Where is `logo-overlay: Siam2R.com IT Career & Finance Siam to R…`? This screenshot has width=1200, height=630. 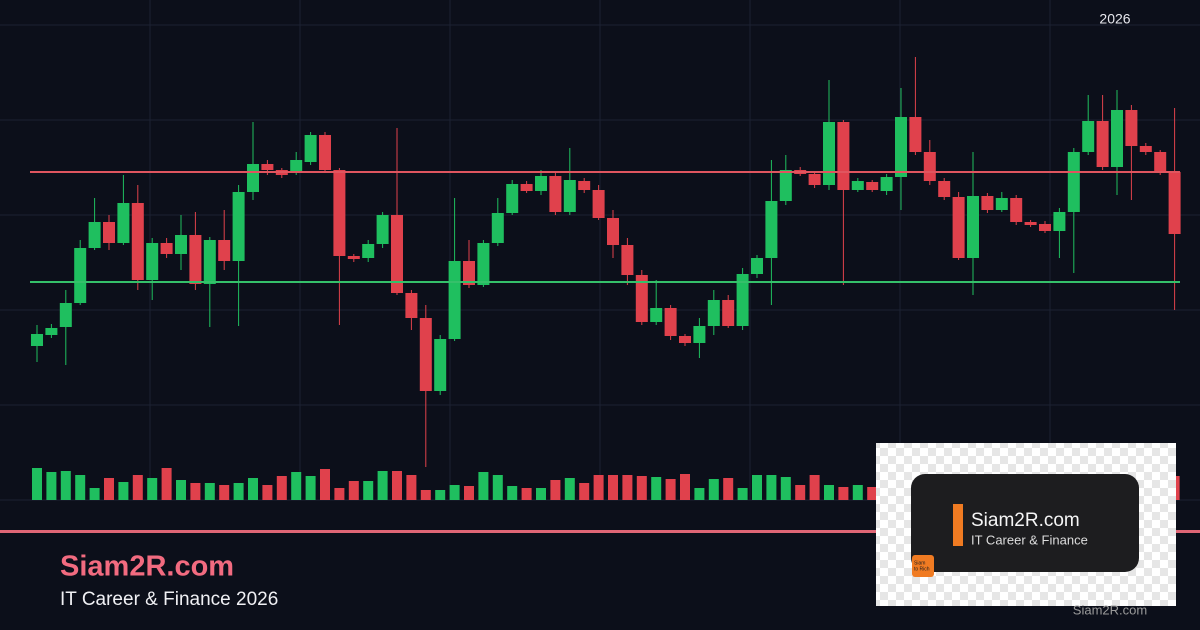 logo-overlay: Siam2R.com IT Career & Finance Siam to R… is located at coordinates (1026, 524).